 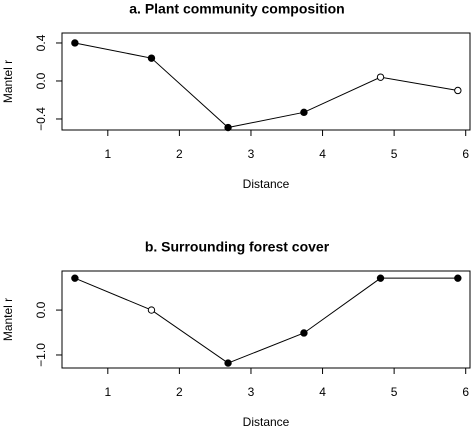 What do you see at coordinates (236, 9) in the screenshot?
I see `chart-title: a. Plant community composition` at bounding box center [236, 9].